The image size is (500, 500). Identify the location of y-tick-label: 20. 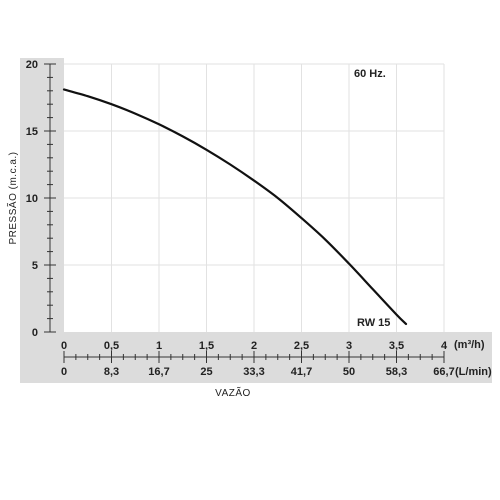
(32, 65).